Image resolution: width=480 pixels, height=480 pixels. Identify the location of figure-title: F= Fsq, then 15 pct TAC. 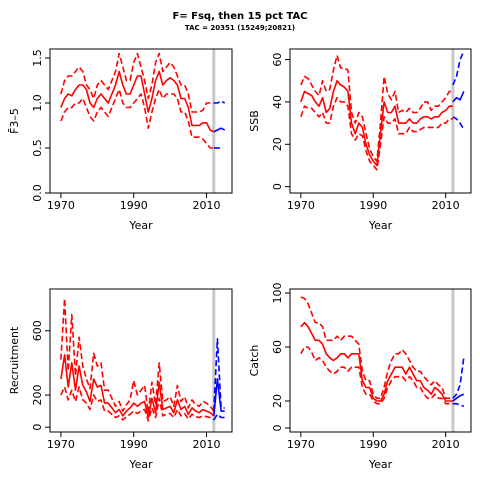
(240, 16).